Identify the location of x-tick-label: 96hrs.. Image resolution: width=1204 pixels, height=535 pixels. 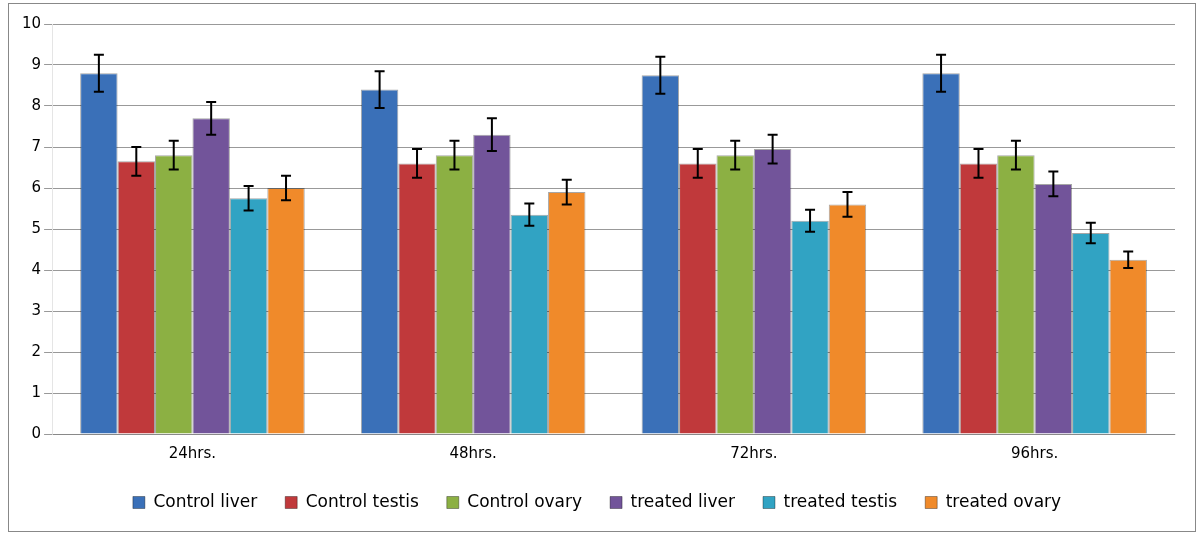
(1034, 452).